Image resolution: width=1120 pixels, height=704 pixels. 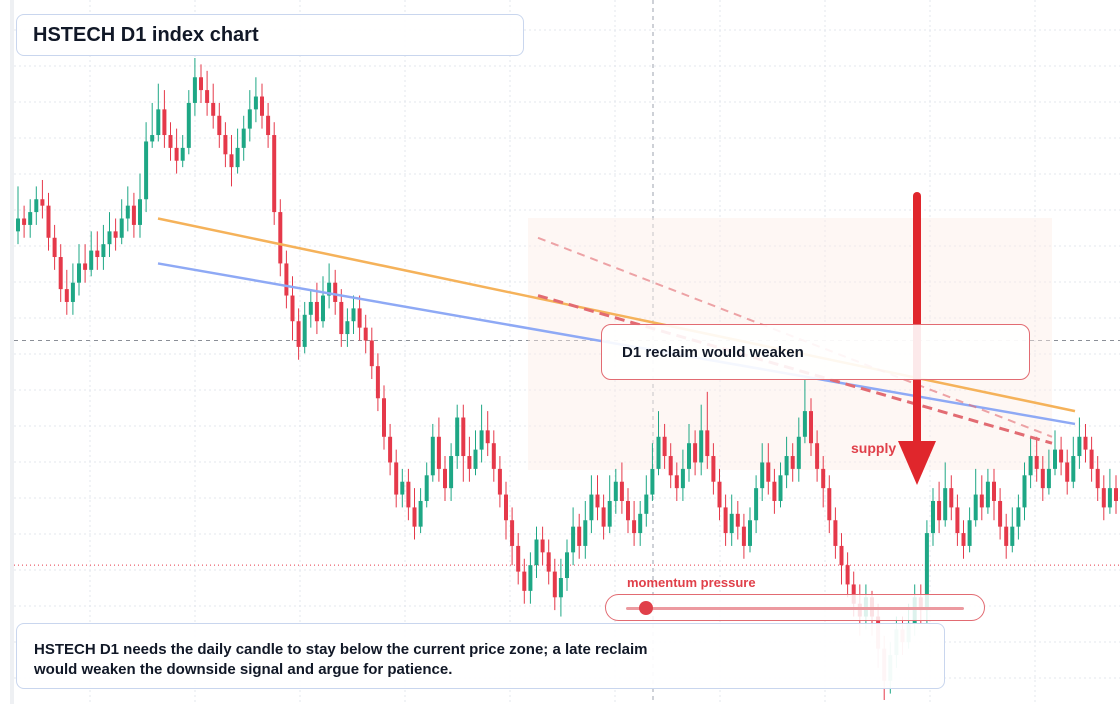 I want to click on supply-label: supply, so click(x=874, y=448).